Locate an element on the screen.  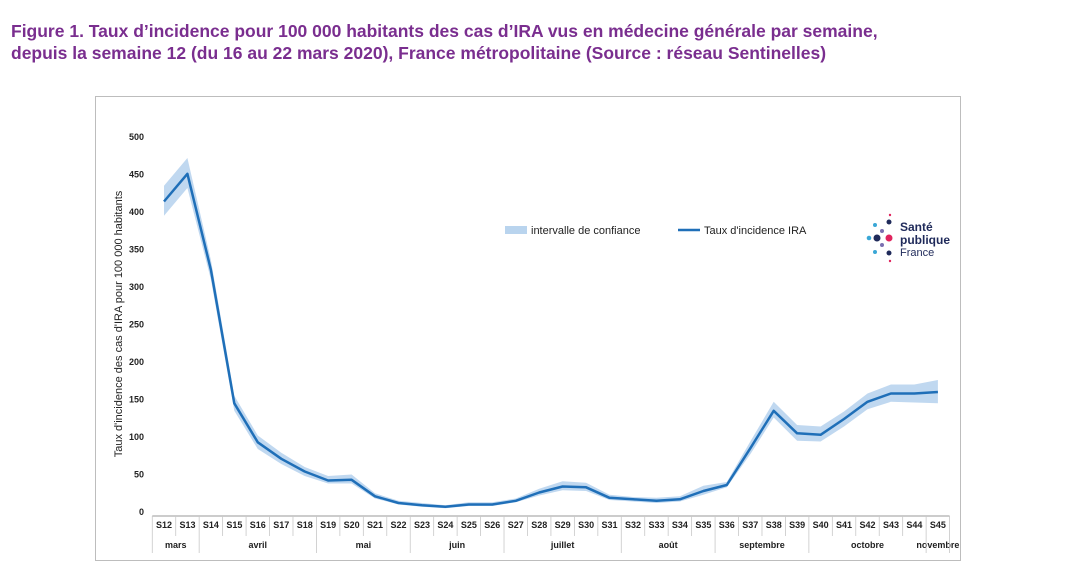
y-tick-label: 0 is located at coordinates (141, 512).